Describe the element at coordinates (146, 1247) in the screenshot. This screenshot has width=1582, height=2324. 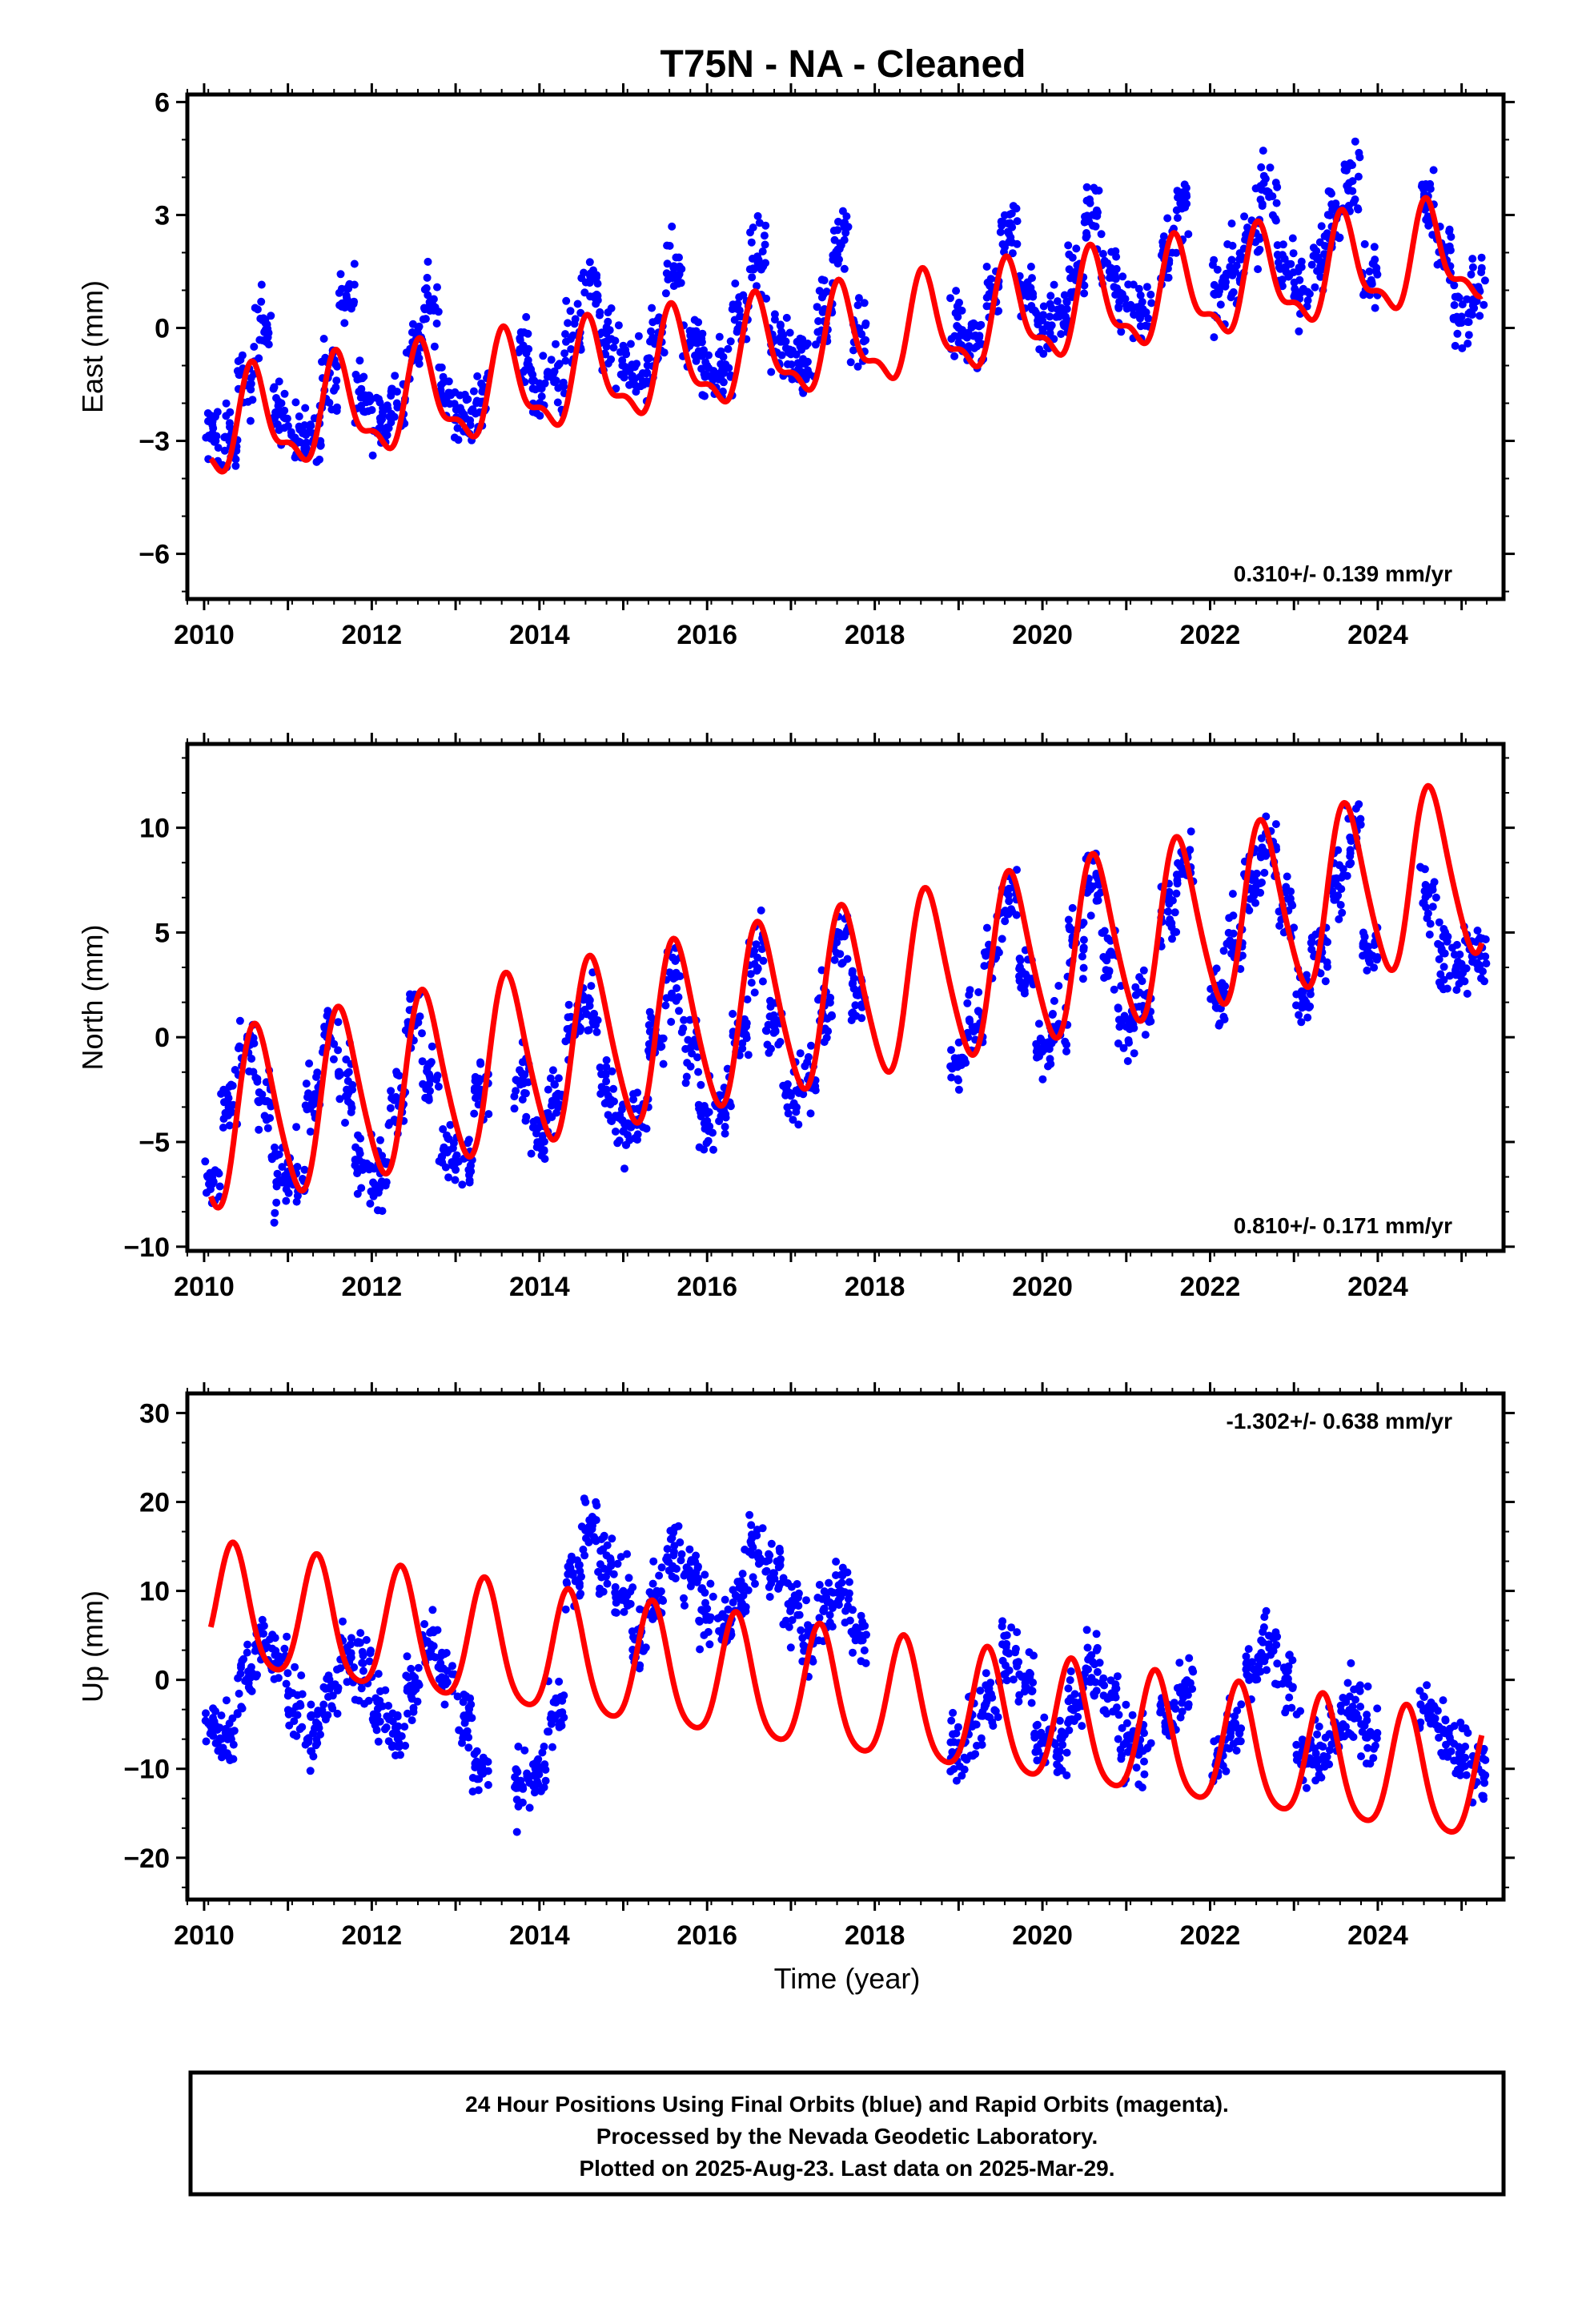
I see `y-tick-label: −10` at that location.